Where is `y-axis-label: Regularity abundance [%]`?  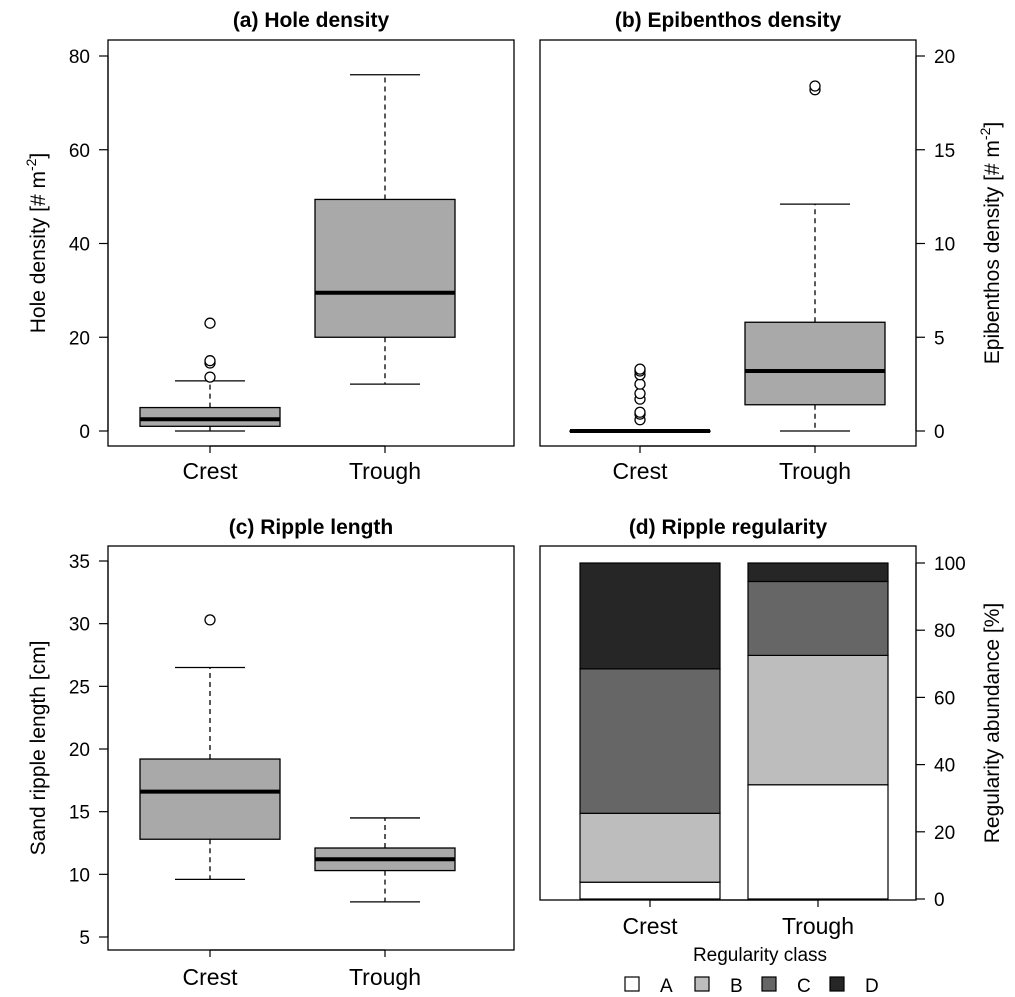 y-axis-label: Regularity abundance [%] is located at coordinates (992, 723).